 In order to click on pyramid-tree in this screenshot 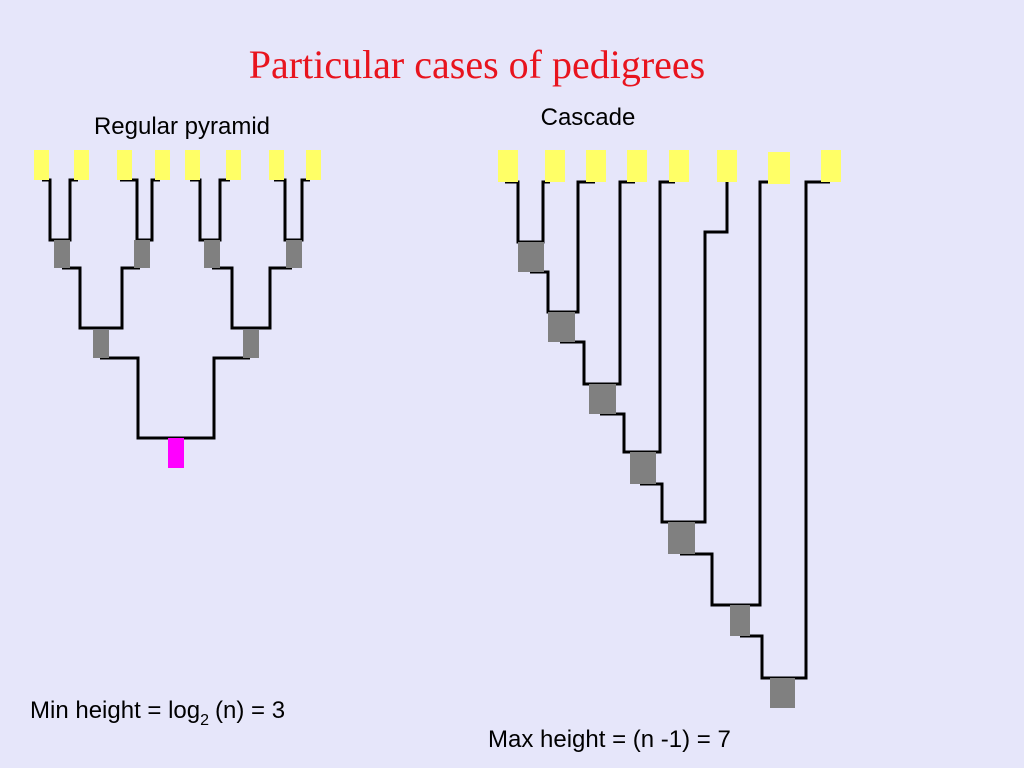, I will do `click(177, 309)`.